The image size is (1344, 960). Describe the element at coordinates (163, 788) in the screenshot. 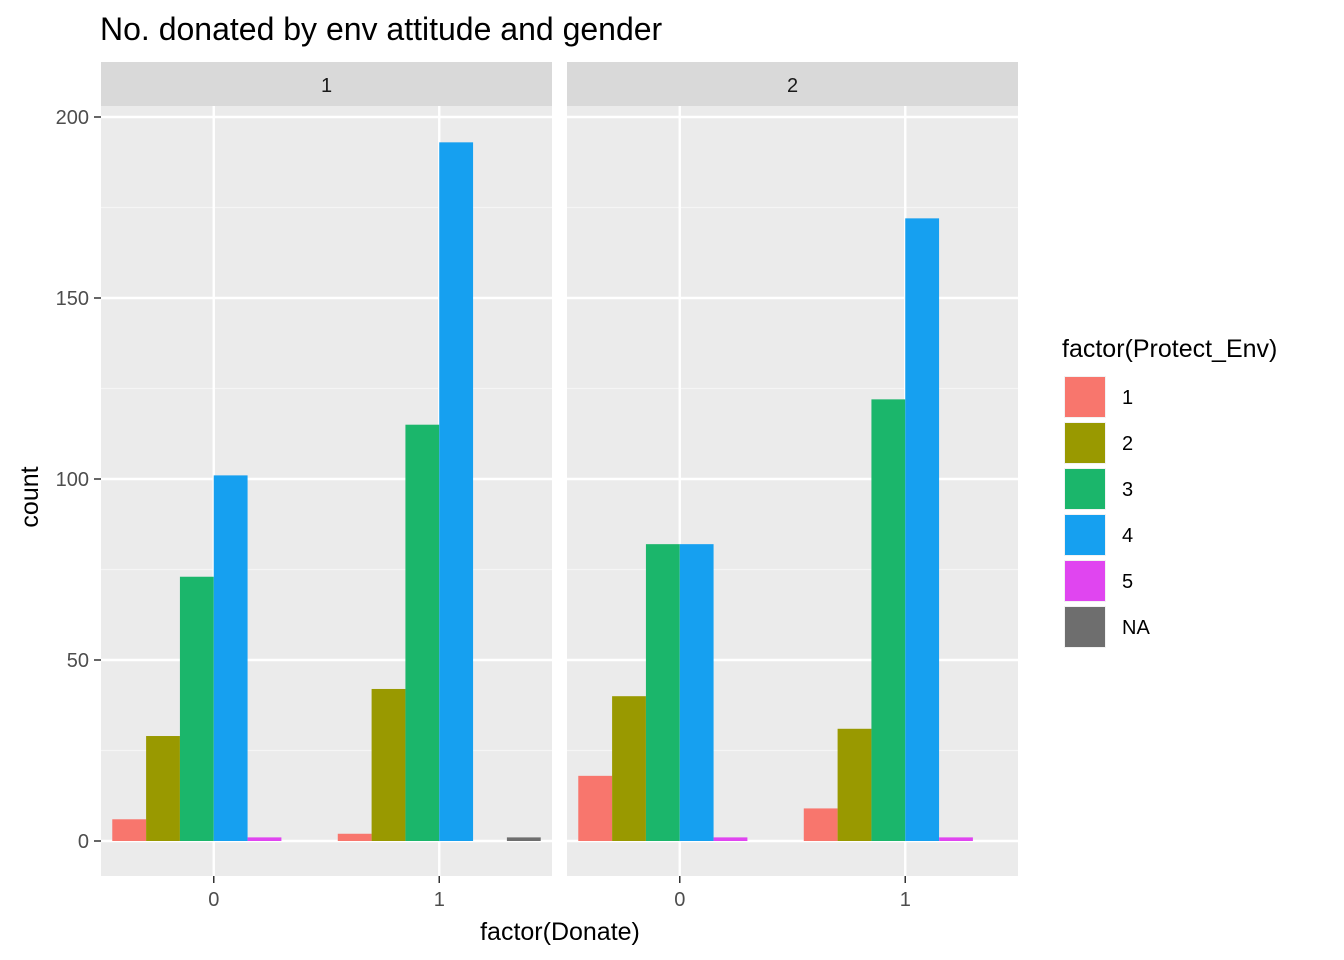

I see `bar-facet1-donate0-env2` at that location.